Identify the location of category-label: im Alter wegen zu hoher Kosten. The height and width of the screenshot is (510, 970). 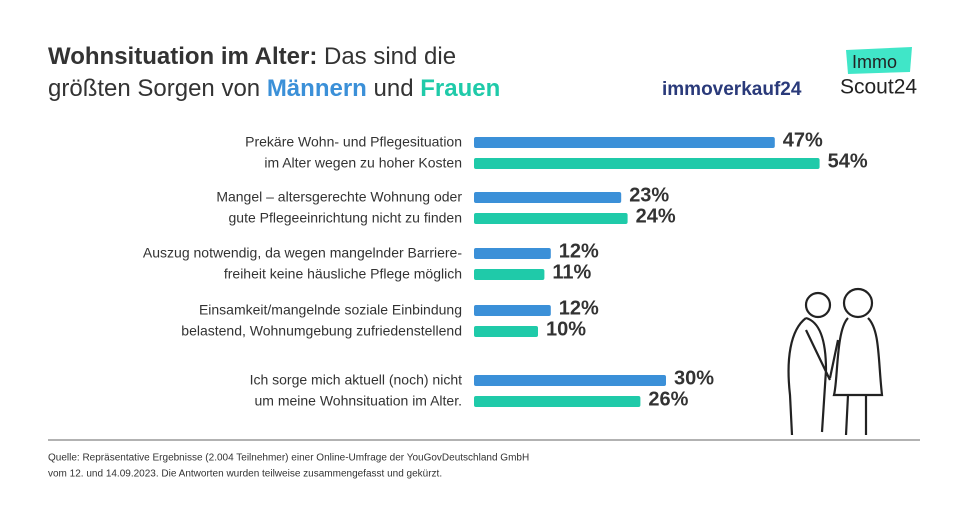
(363, 163).